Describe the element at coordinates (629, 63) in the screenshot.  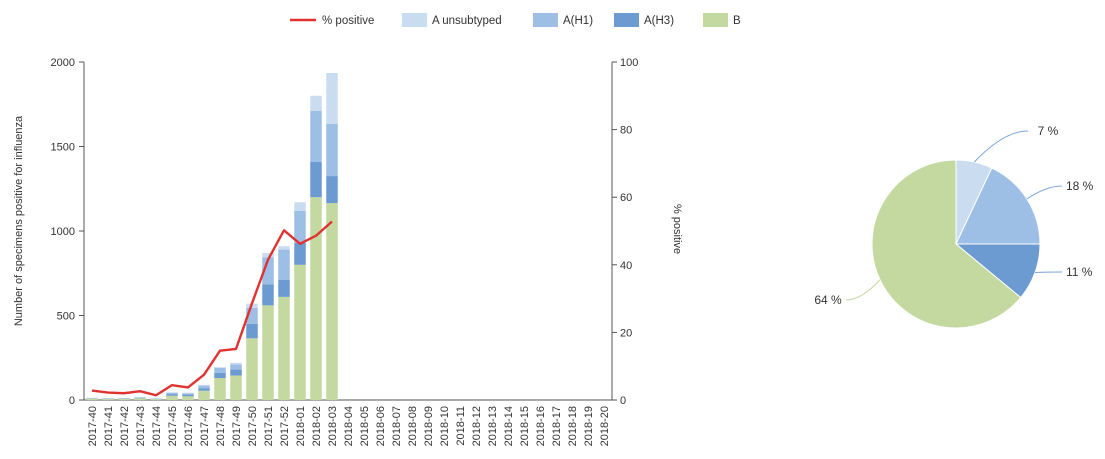
I see `y2-tick-label: 100` at that location.